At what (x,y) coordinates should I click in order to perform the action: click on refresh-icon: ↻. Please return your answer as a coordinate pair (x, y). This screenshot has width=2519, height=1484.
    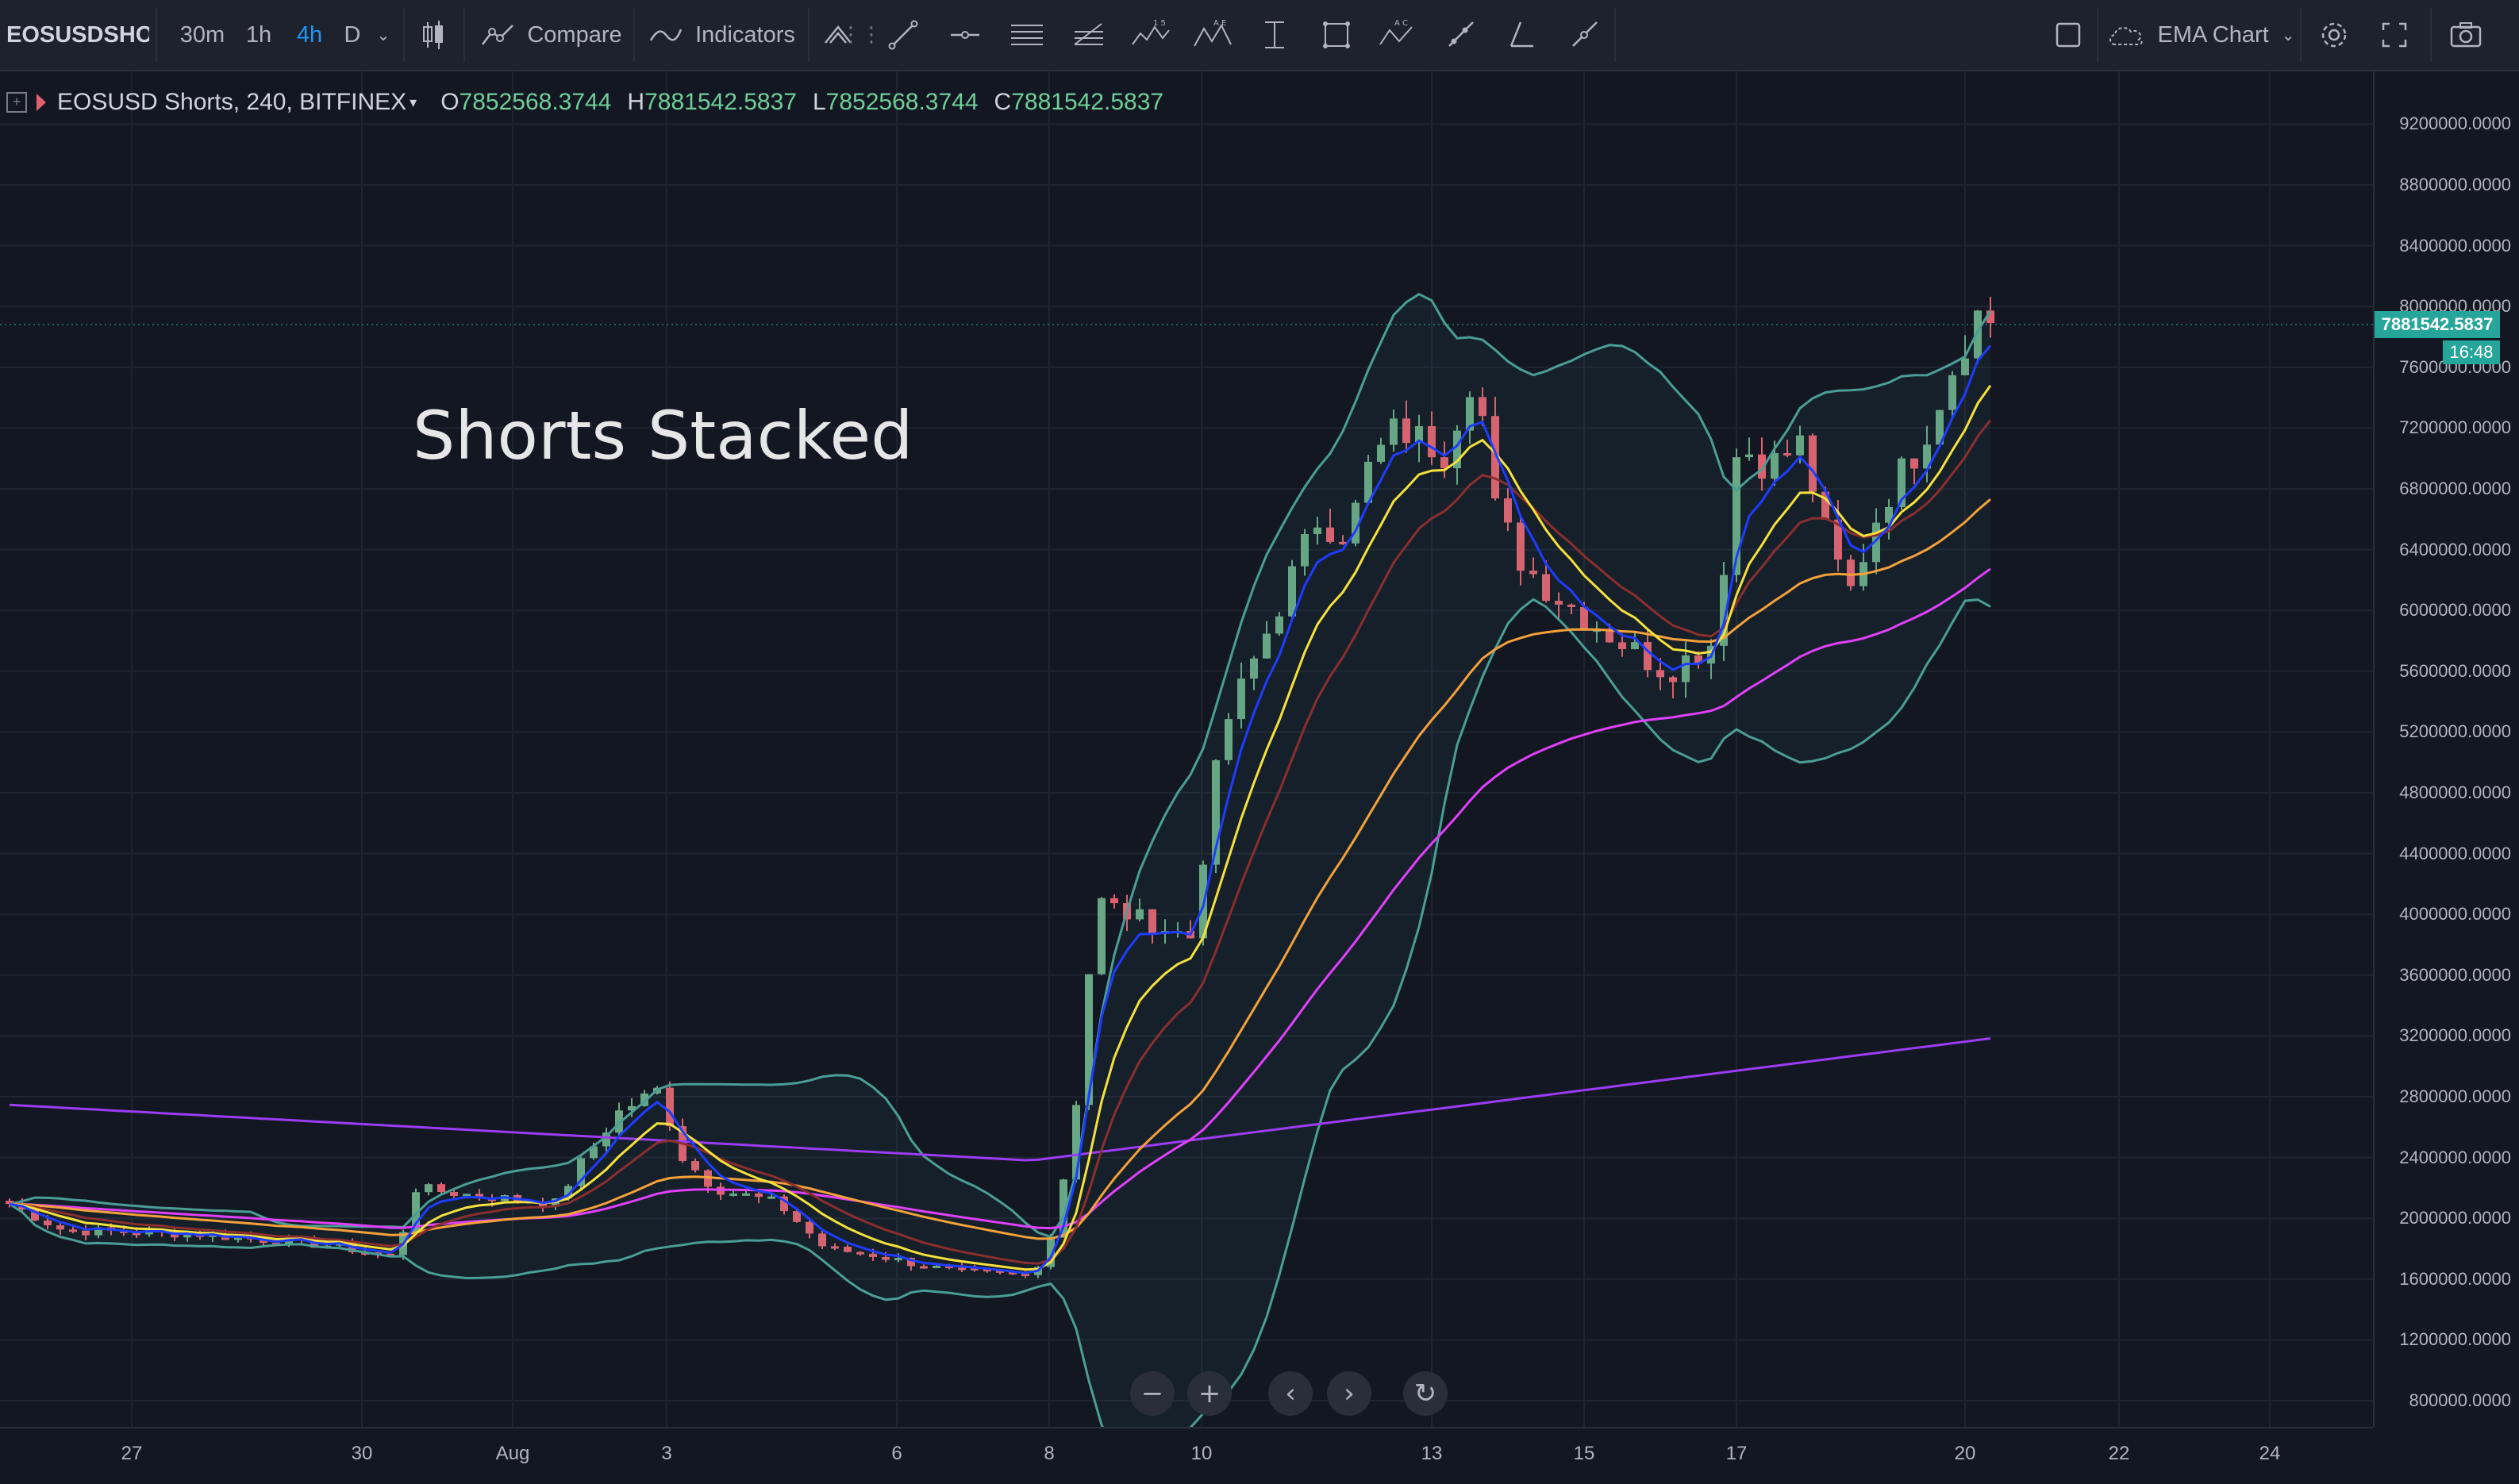
    Looking at the image, I should click on (1425, 1393).